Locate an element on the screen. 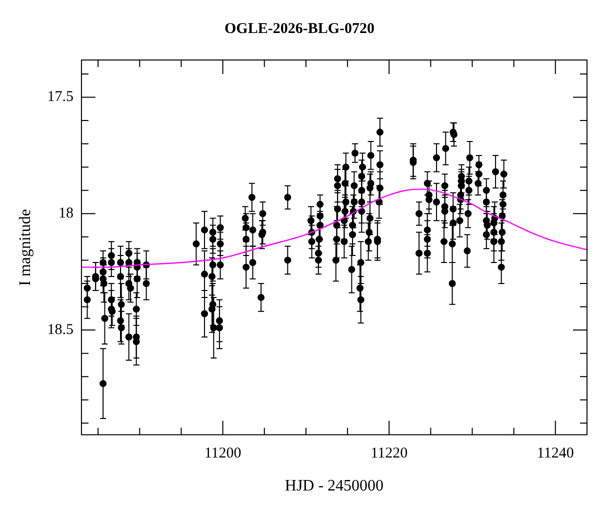  x-tick-label: 11220 is located at coordinates (389, 454).